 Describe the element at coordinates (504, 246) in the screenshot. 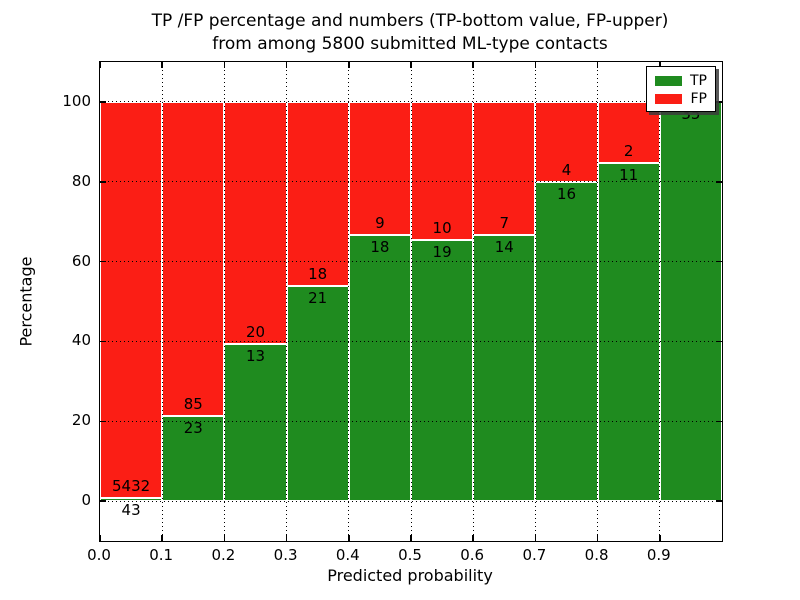

I see `tp-count-label: 14` at that location.